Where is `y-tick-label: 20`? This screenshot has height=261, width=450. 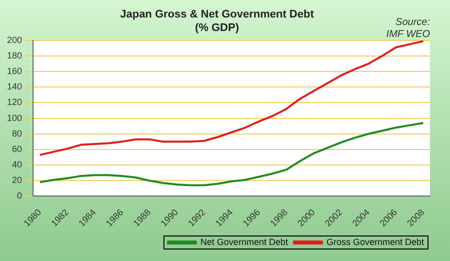
y-tick-label: 20 is located at coordinates (17, 180).